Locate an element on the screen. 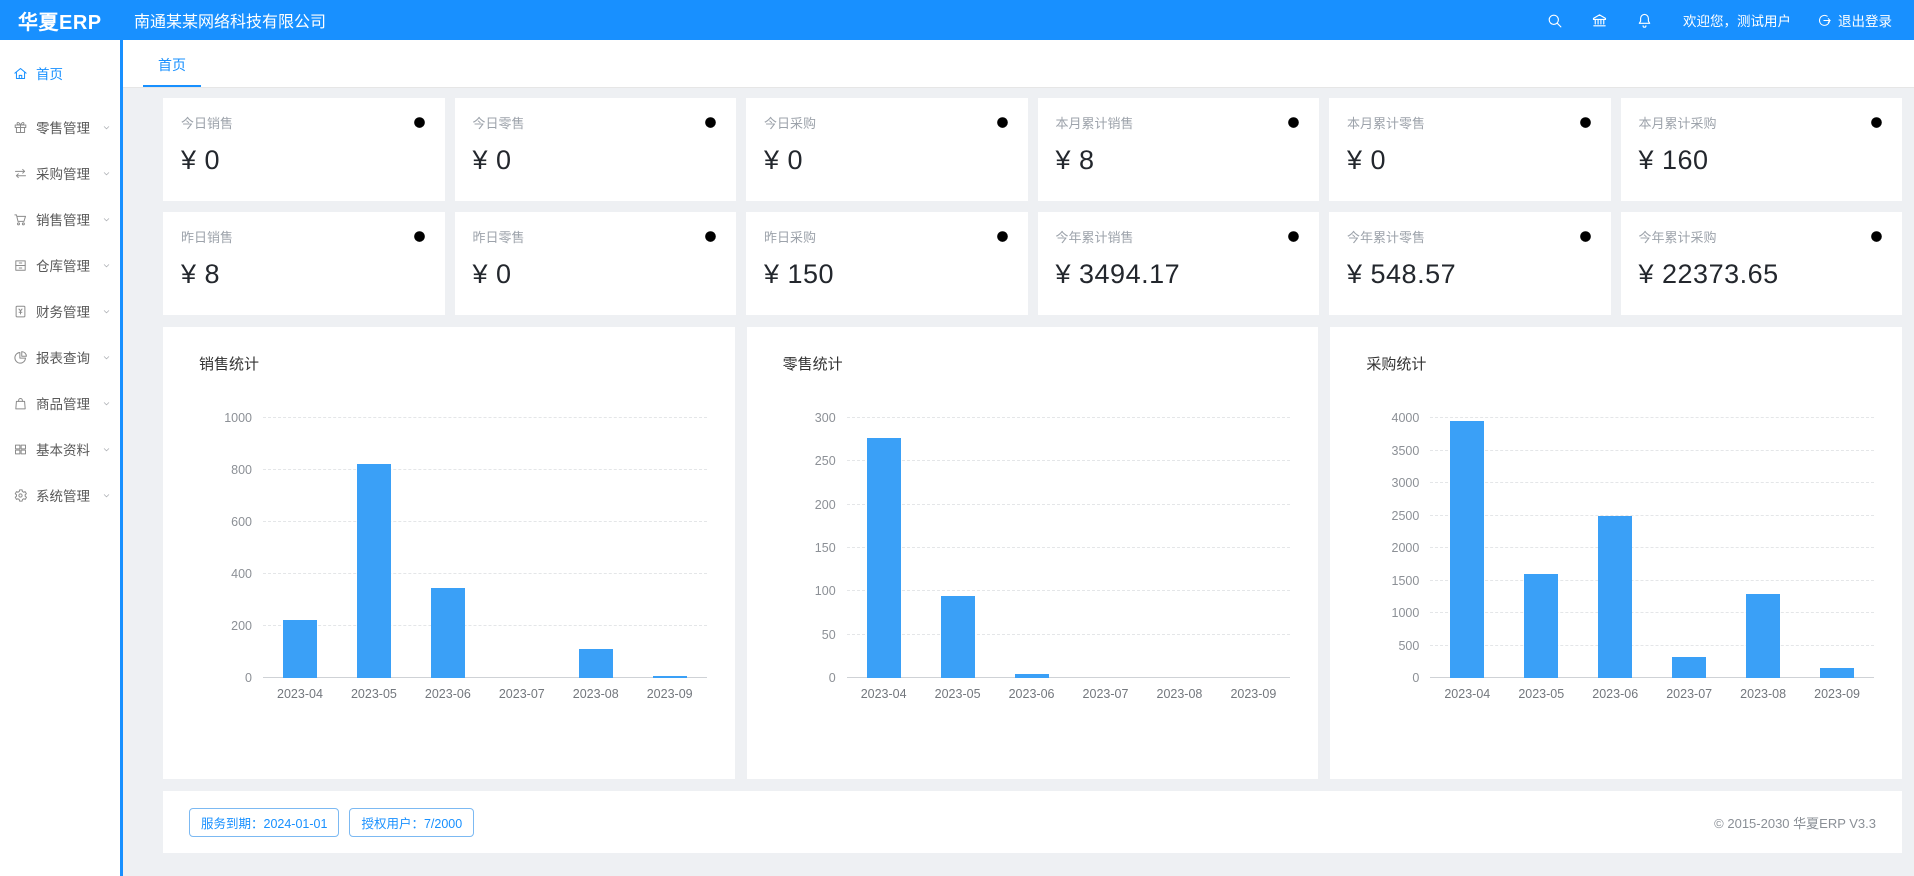 Image resolution: width=1914 pixels, height=876 pixels. sidebar-item-reports: 报表查询 is located at coordinates (60, 357).